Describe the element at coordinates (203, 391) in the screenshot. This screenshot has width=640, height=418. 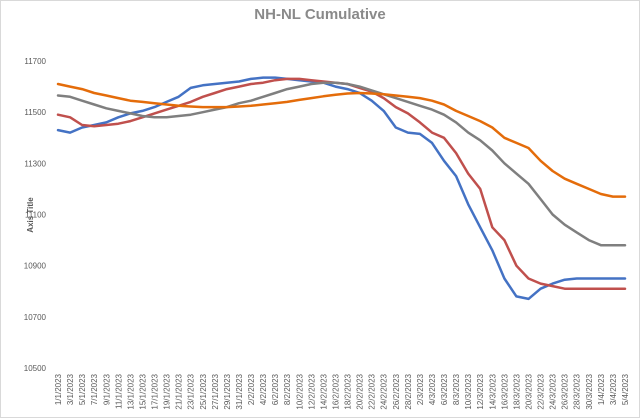
I see `x-tick-label: 25/1/2023` at that location.